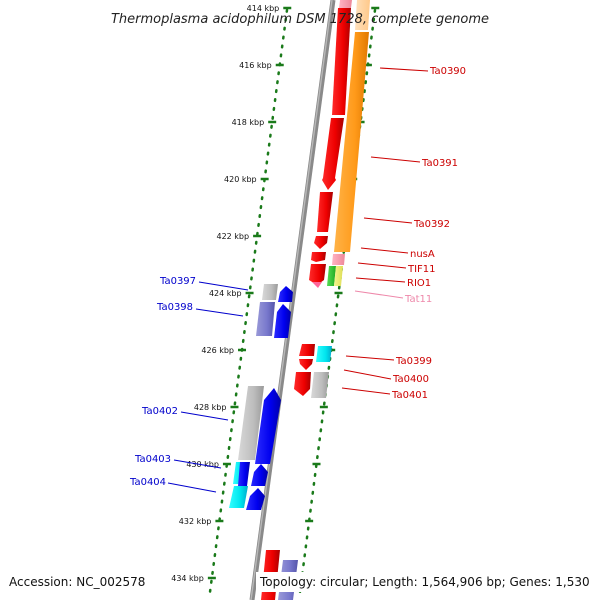  I want to click on gene-ta0390-orange, so click(351, 142).